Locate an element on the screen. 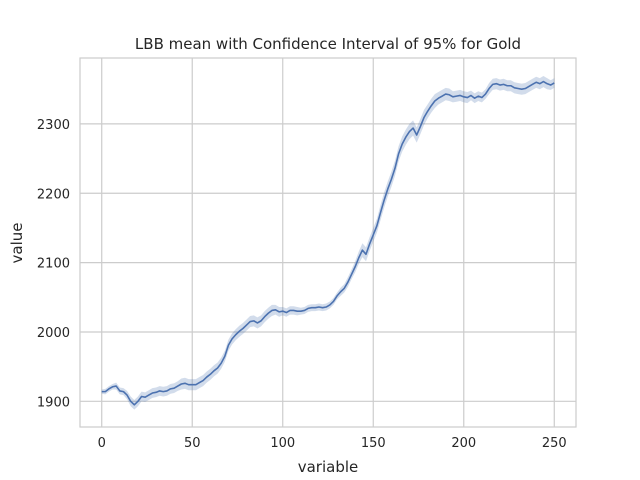  y-tick-label: 2100 is located at coordinates (53, 264).